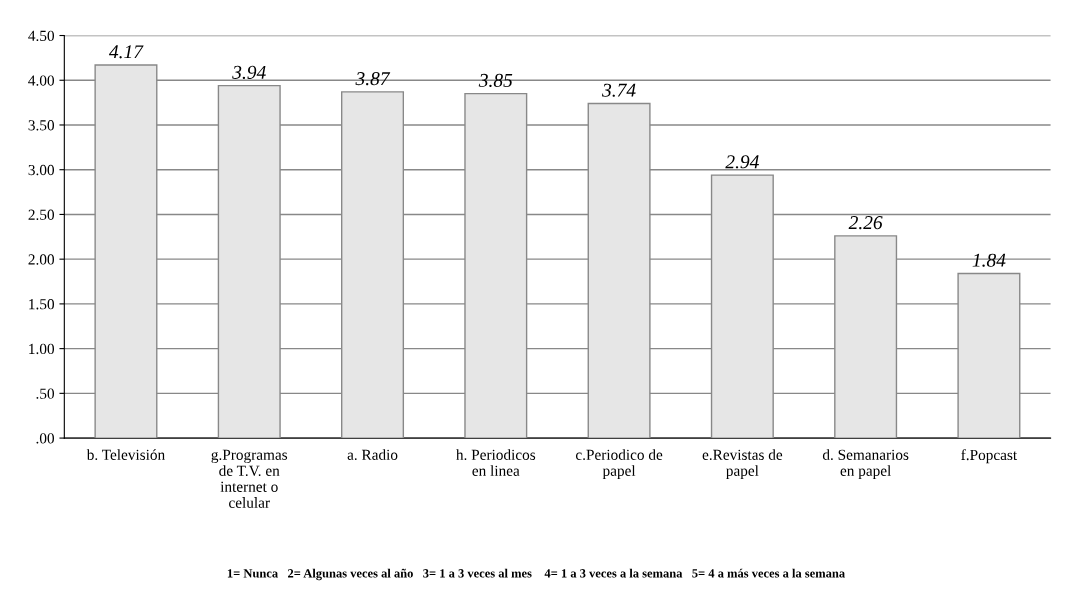  I want to click on data-label: 3.85, so click(495, 80).